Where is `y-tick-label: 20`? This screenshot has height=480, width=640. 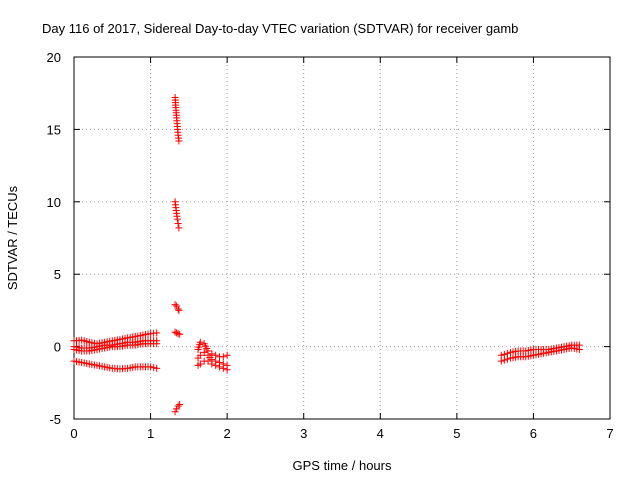 y-tick-label: 20 is located at coordinates (54, 57).